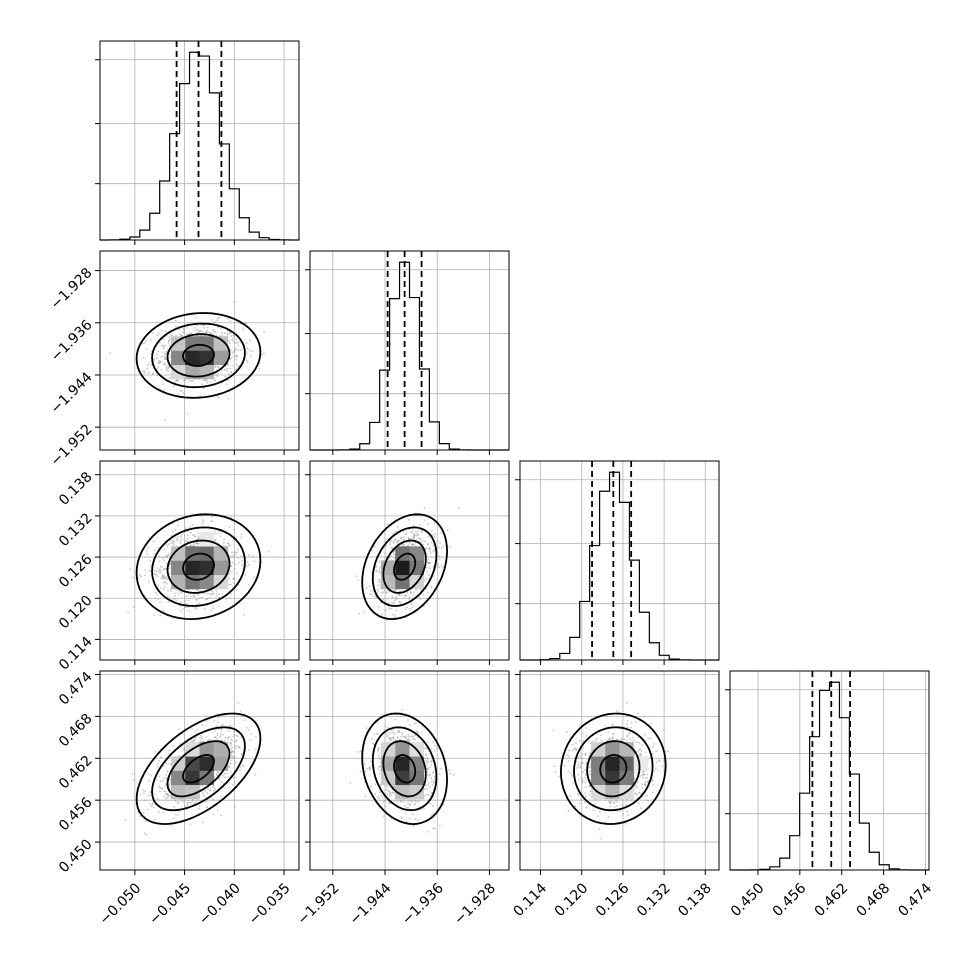  I want to click on panel-frame, so click(409, 560).